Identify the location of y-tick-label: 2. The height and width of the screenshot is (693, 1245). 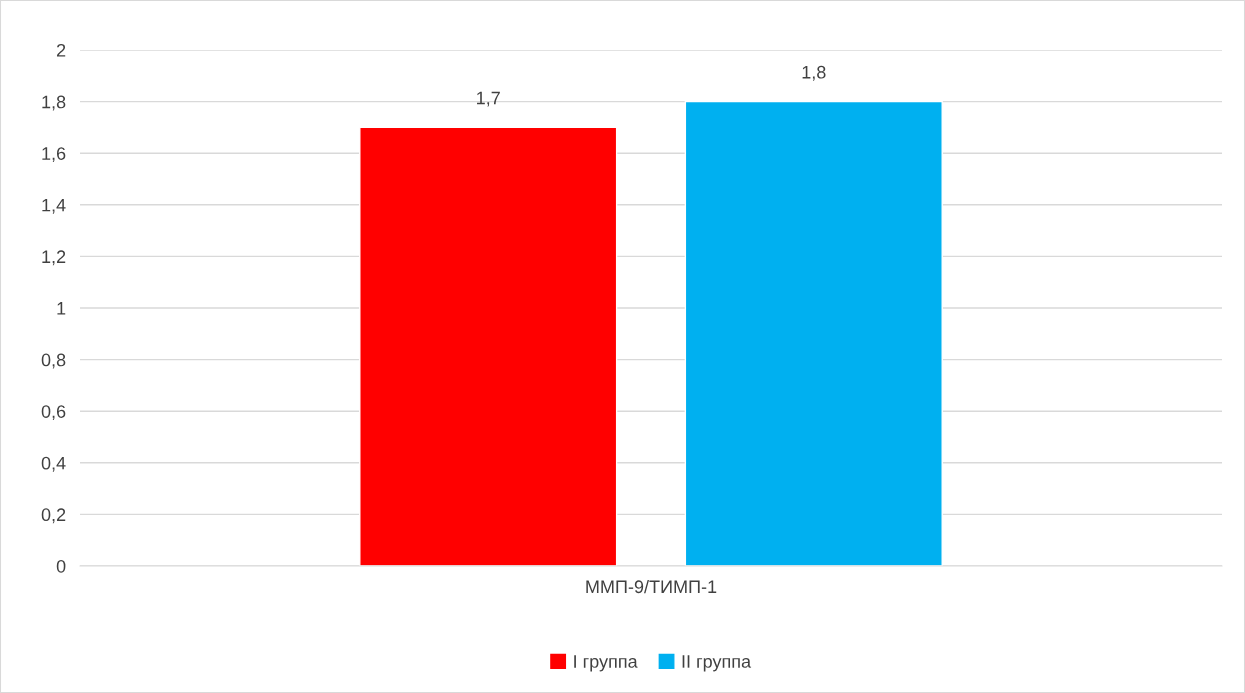
(61, 50).